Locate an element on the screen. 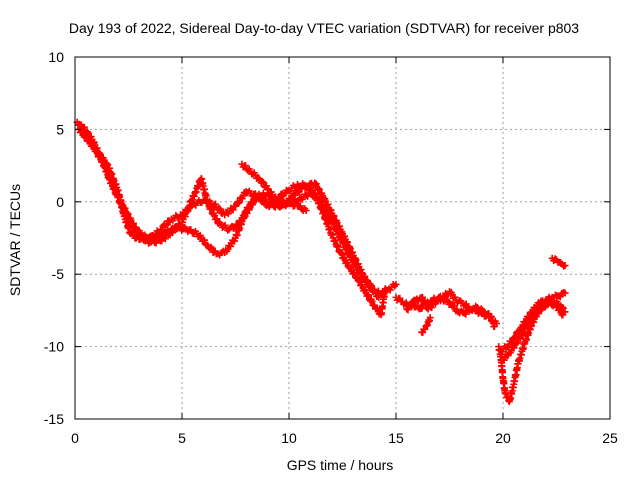 This screenshot has height=480, width=640. x-tick-label: 20 is located at coordinates (503, 438).